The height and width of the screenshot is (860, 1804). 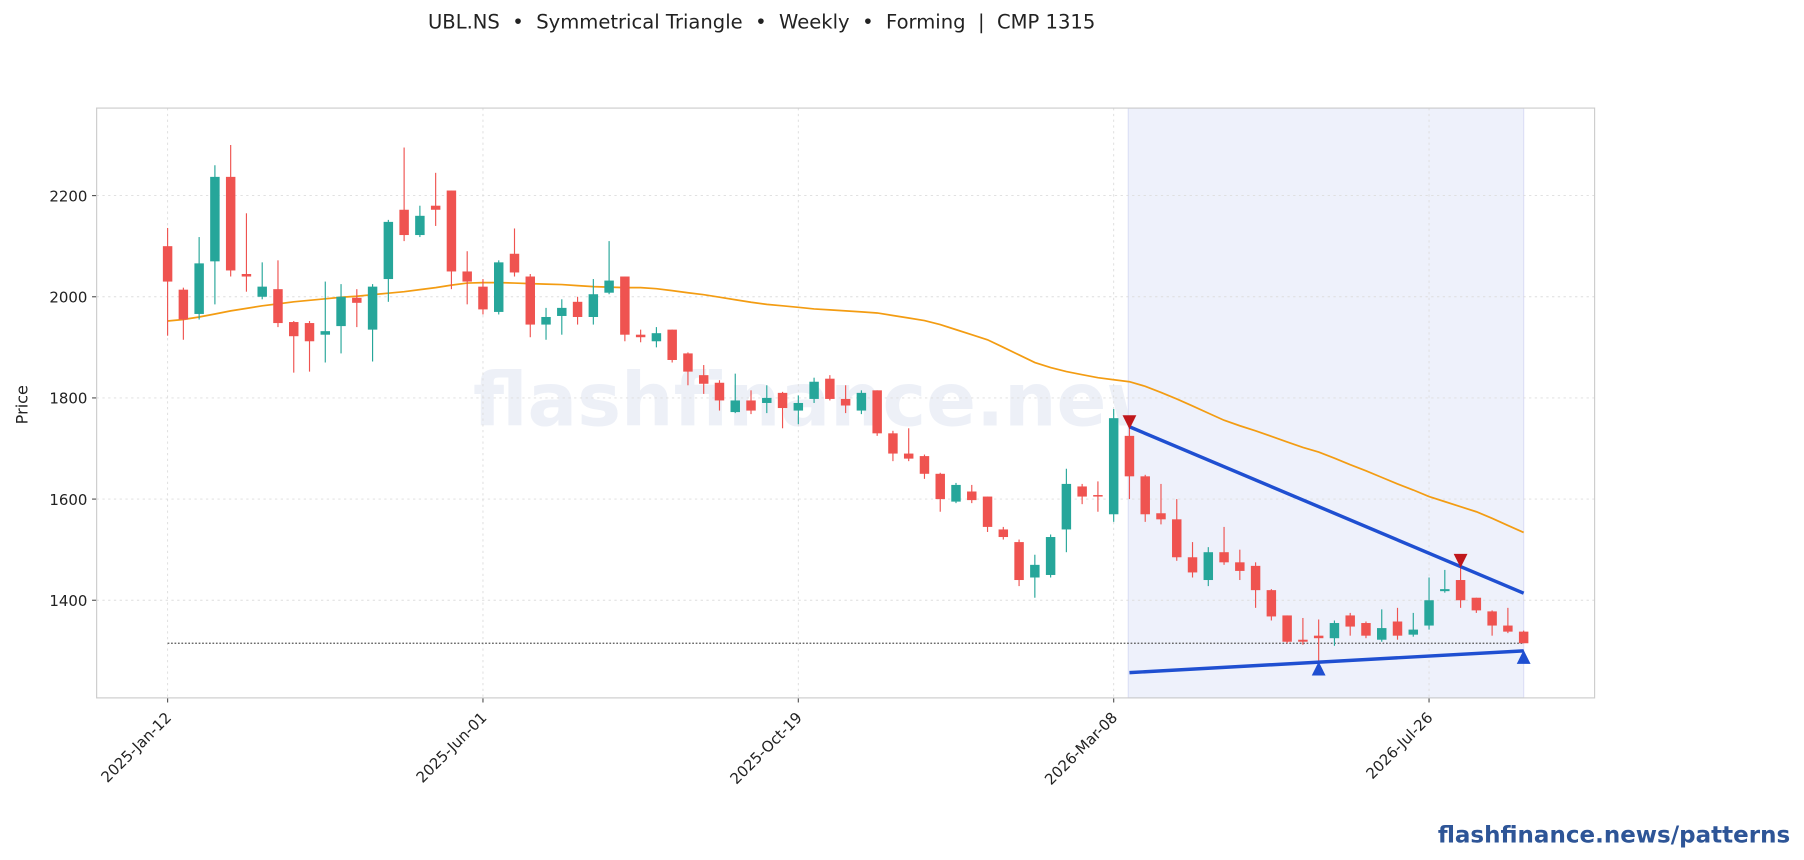 What do you see at coordinates (68, 298) in the screenshot?
I see `y-tick-label: 2000` at bounding box center [68, 298].